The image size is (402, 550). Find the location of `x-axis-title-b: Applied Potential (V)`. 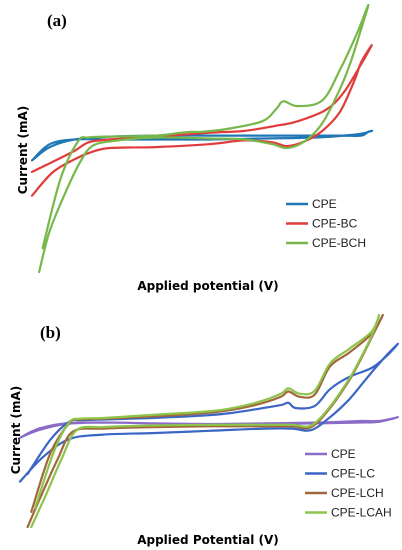

x-axis-title-b: Applied Potential (V) is located at coordinates (208, 540).